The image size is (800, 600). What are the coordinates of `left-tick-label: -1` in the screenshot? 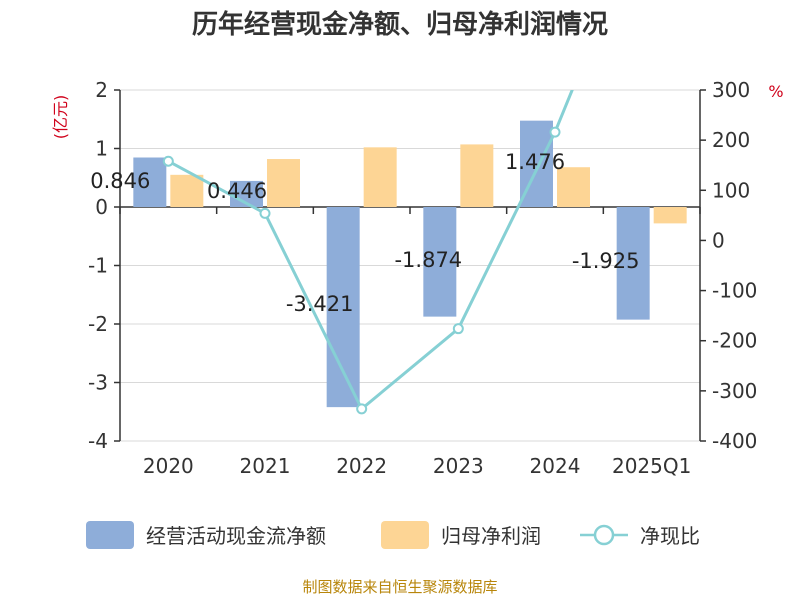 It's located at (98, 266).